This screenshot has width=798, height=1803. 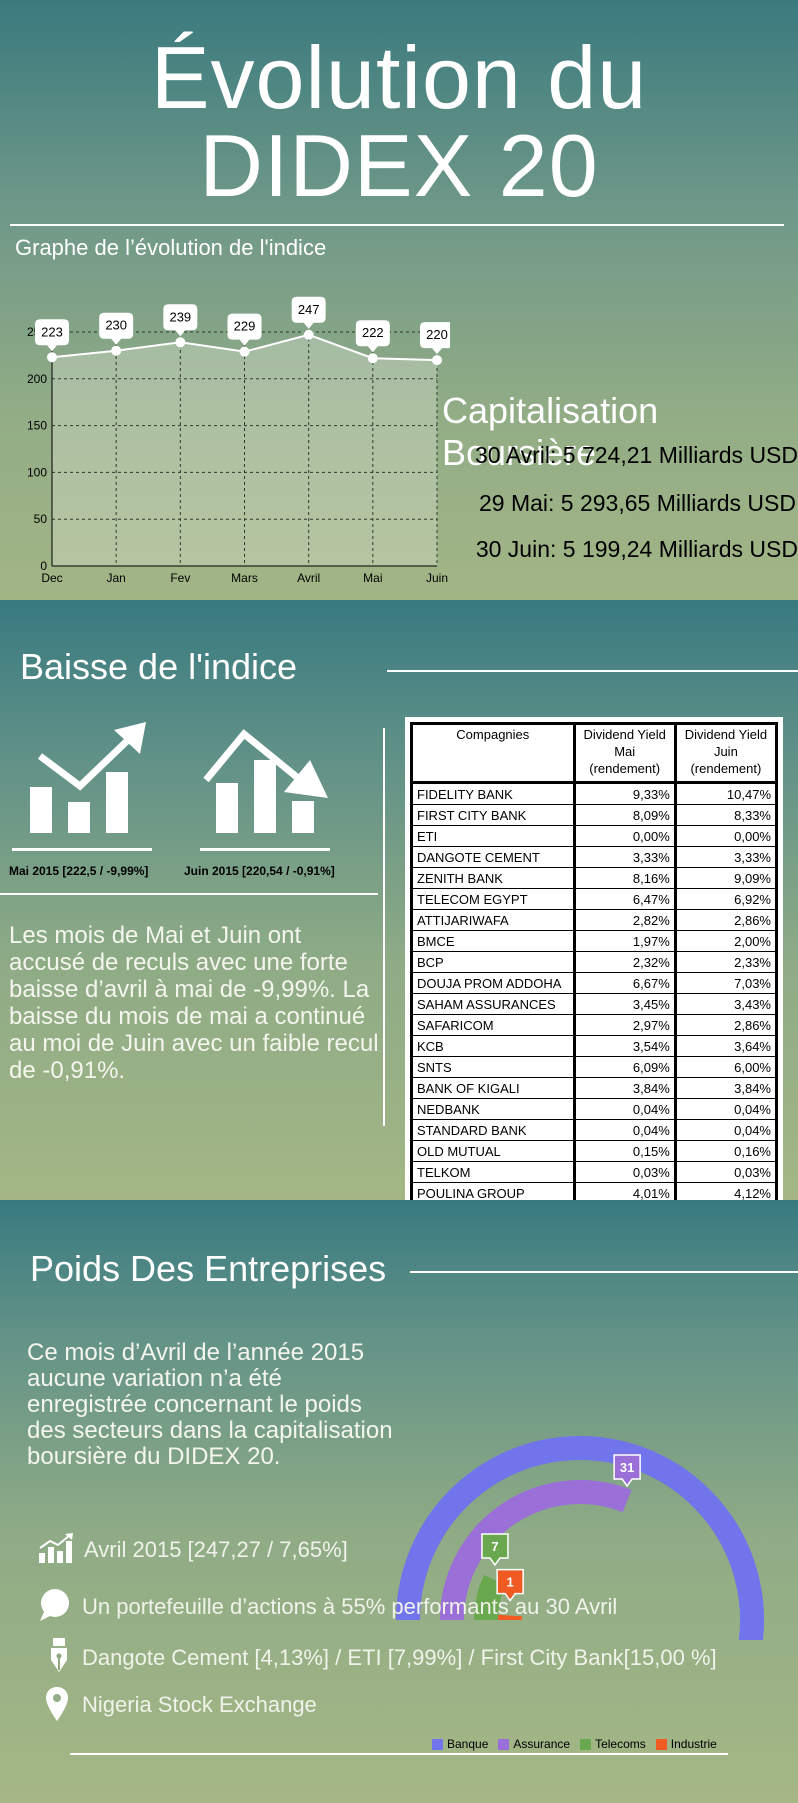 What do you see at coordinates (726, 1067) in the screenshot?
I see `yield-june-cell: 6,00%` at bounding box center [726, 1067].